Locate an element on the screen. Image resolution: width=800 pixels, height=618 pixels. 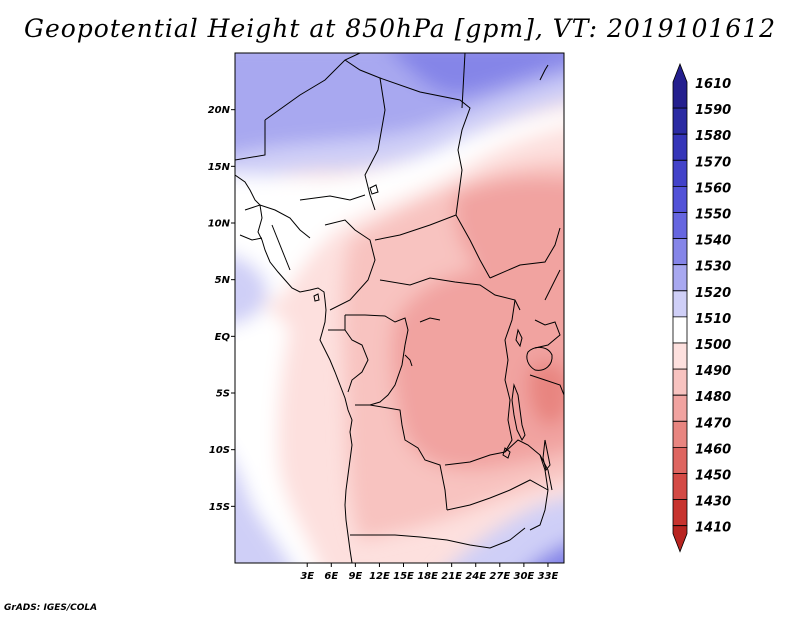
contour-1510-north is located at coordinates (399, 205).